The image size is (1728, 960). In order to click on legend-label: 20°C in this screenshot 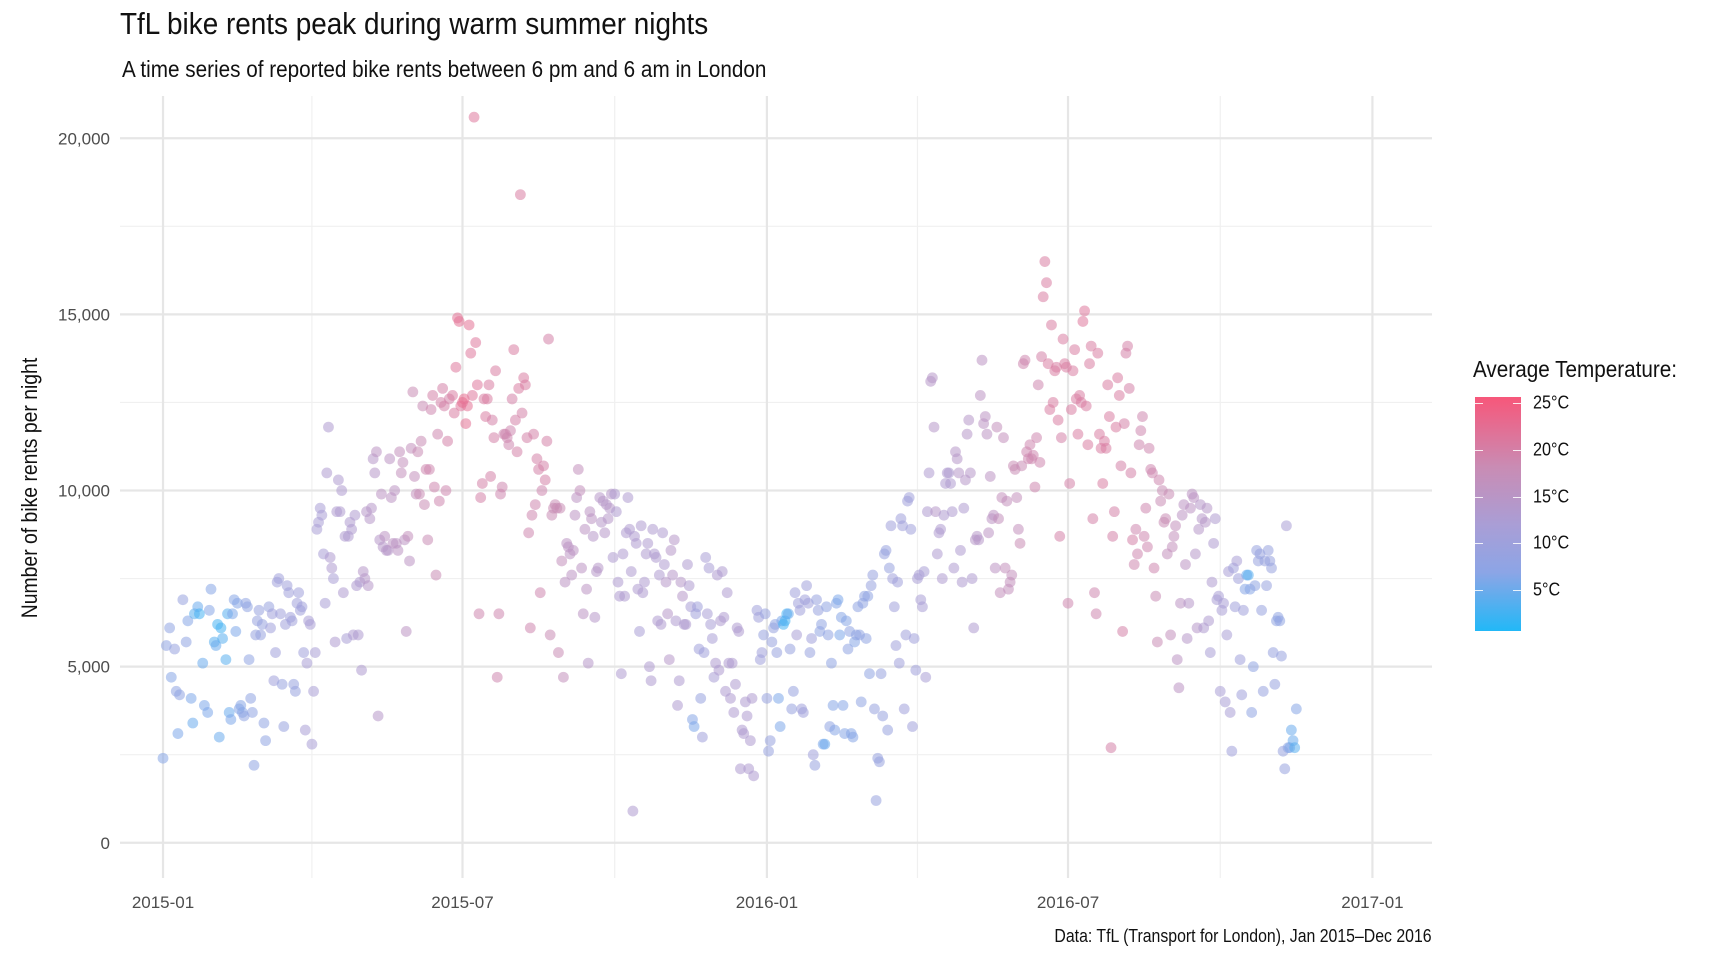, I will do `click(1551, 449)`.